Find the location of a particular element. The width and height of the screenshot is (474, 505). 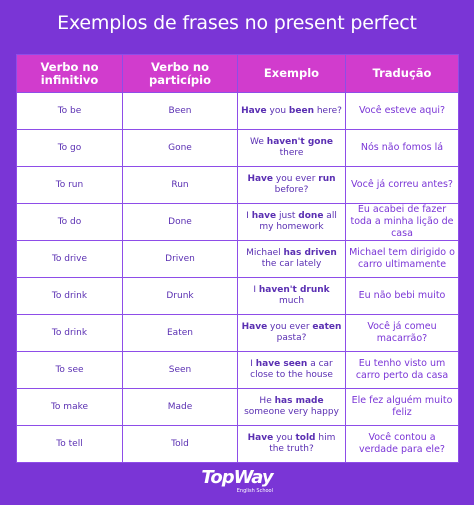

example-verb: eaten is located at coordinates (327, 327).